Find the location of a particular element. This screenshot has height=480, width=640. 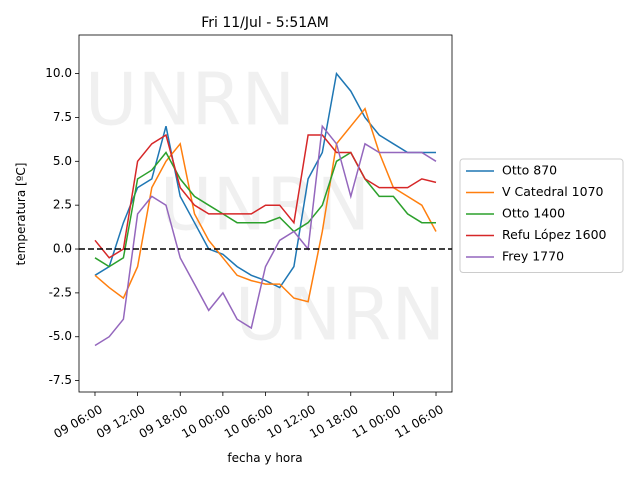

y-axis-label: temperatura [ºC] is located at coordinates (21, 214).